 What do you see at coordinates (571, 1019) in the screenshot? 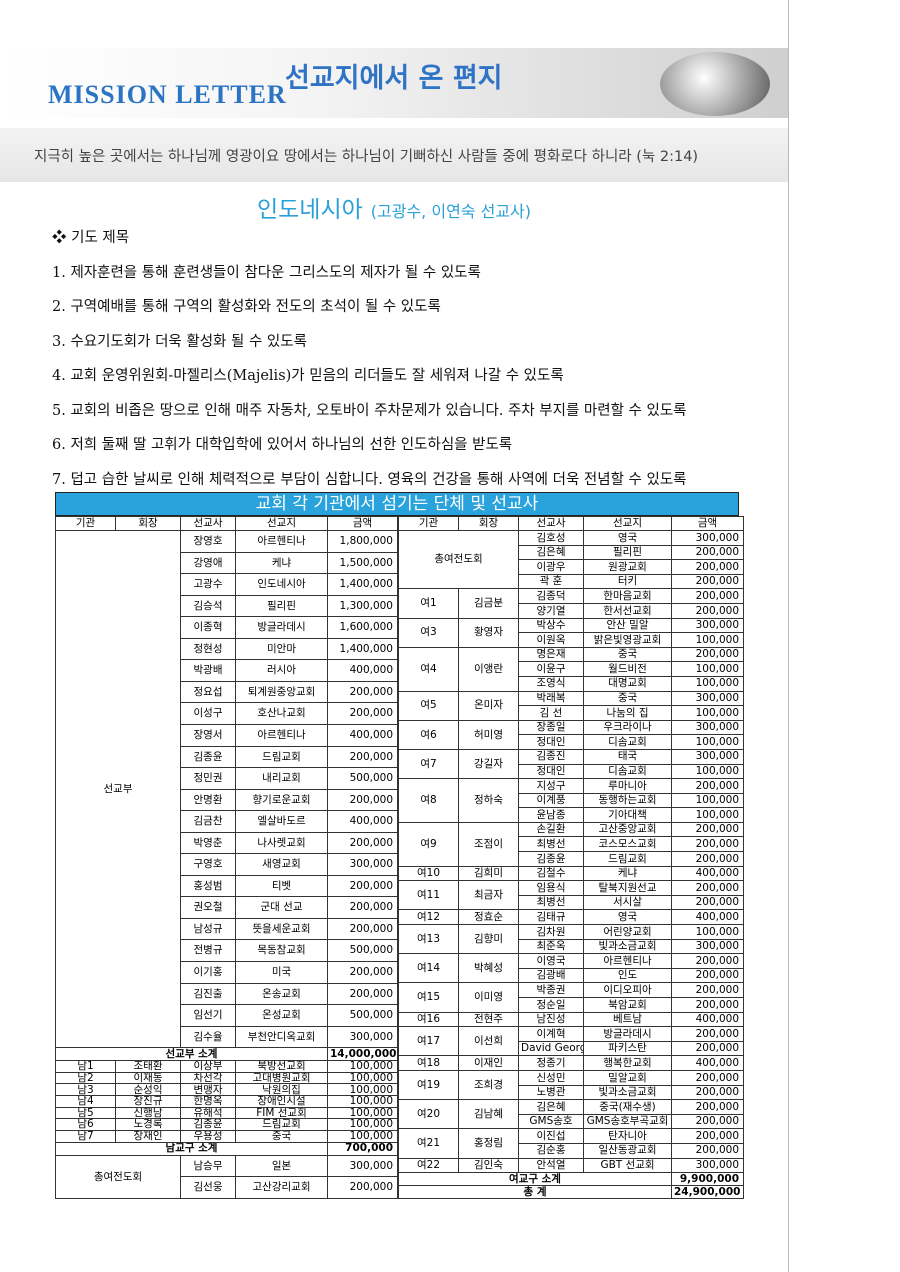
I see `row: 여16 전현주 남진성 베트남 400,000` at bounding box center [571, 1019].